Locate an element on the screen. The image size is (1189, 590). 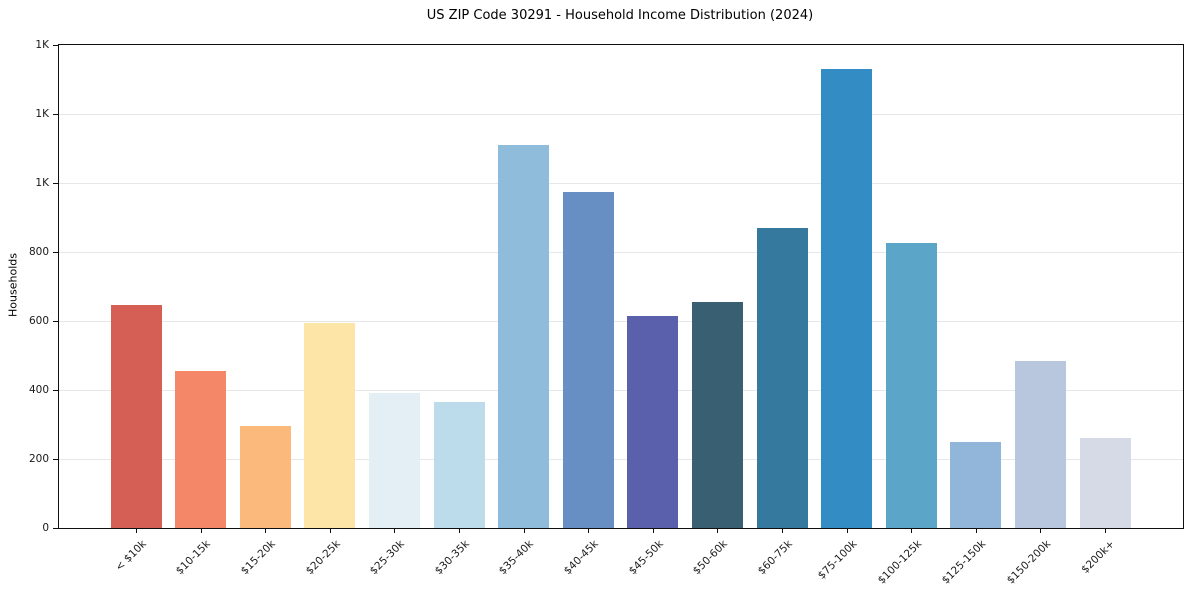
x-tick-label: $35-40k is located at coordinates (516, 558).